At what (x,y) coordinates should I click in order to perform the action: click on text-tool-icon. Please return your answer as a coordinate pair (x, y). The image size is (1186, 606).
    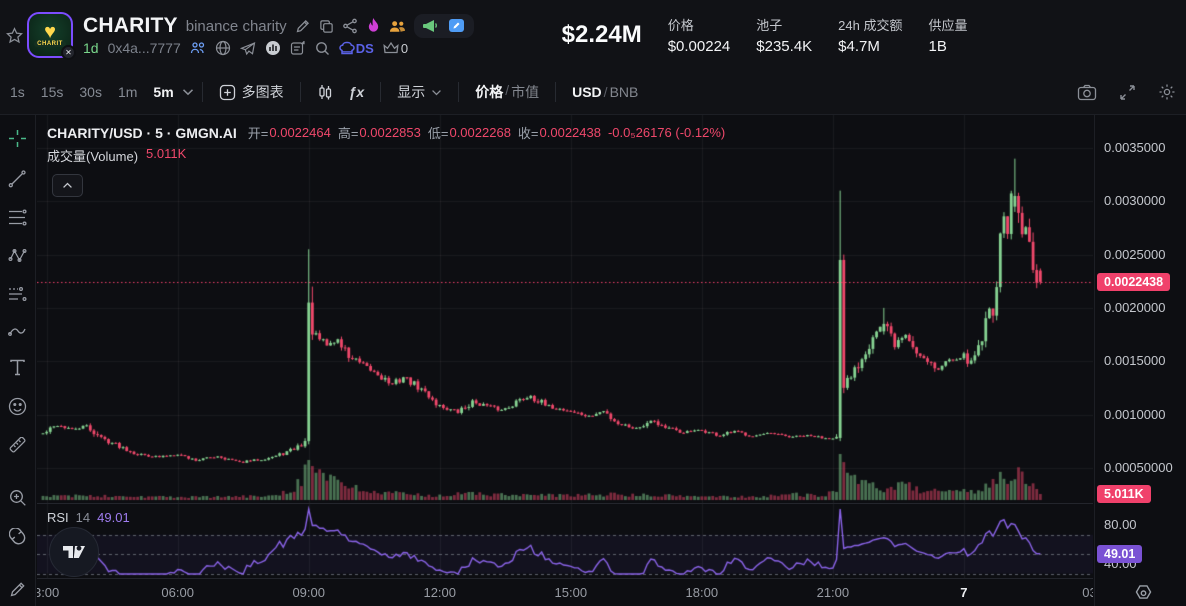
    Looking at the image, I should click on (17, 367).